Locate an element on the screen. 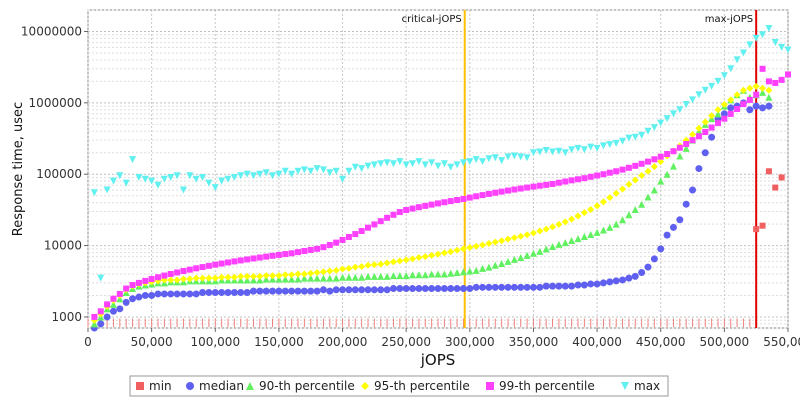 This screenshot has width=800, height=400. x-tick-label: 50,000 is located at coordinates (152, 342).